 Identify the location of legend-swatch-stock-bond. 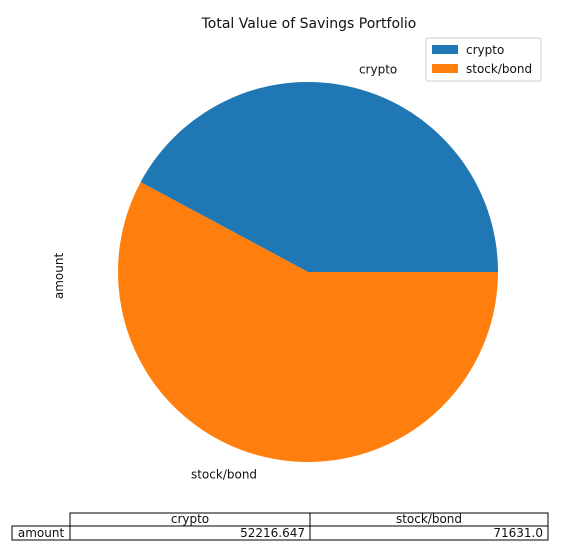
(445, 68).